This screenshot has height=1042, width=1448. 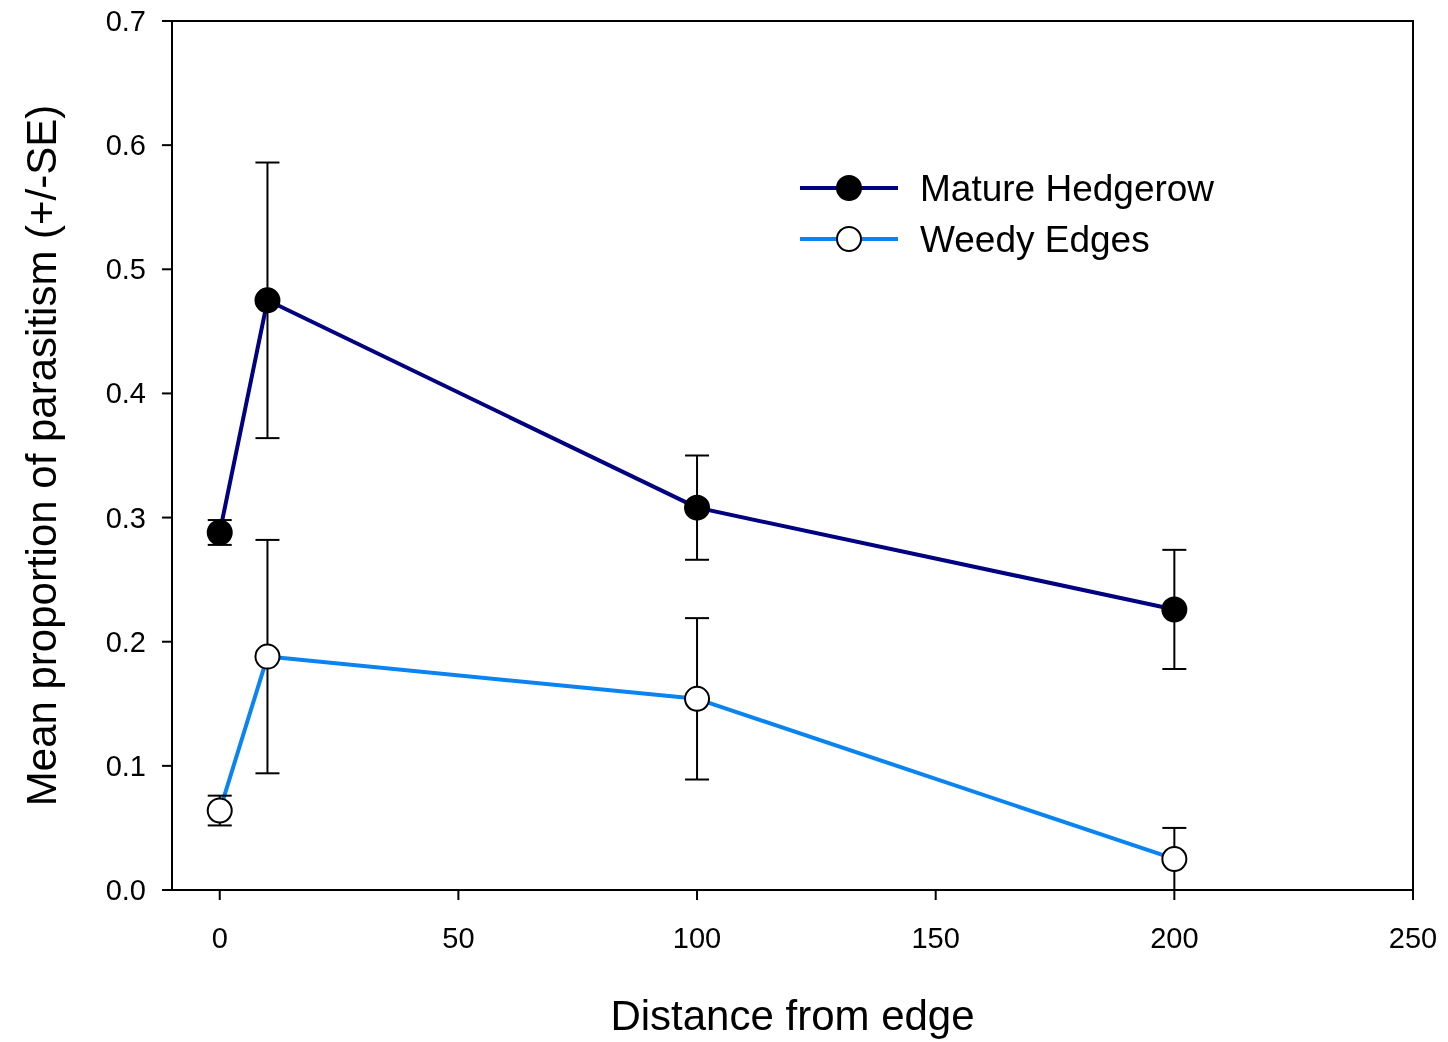 I want to click on legend-label: Weedy Edges, so click(x=1035, y=239).